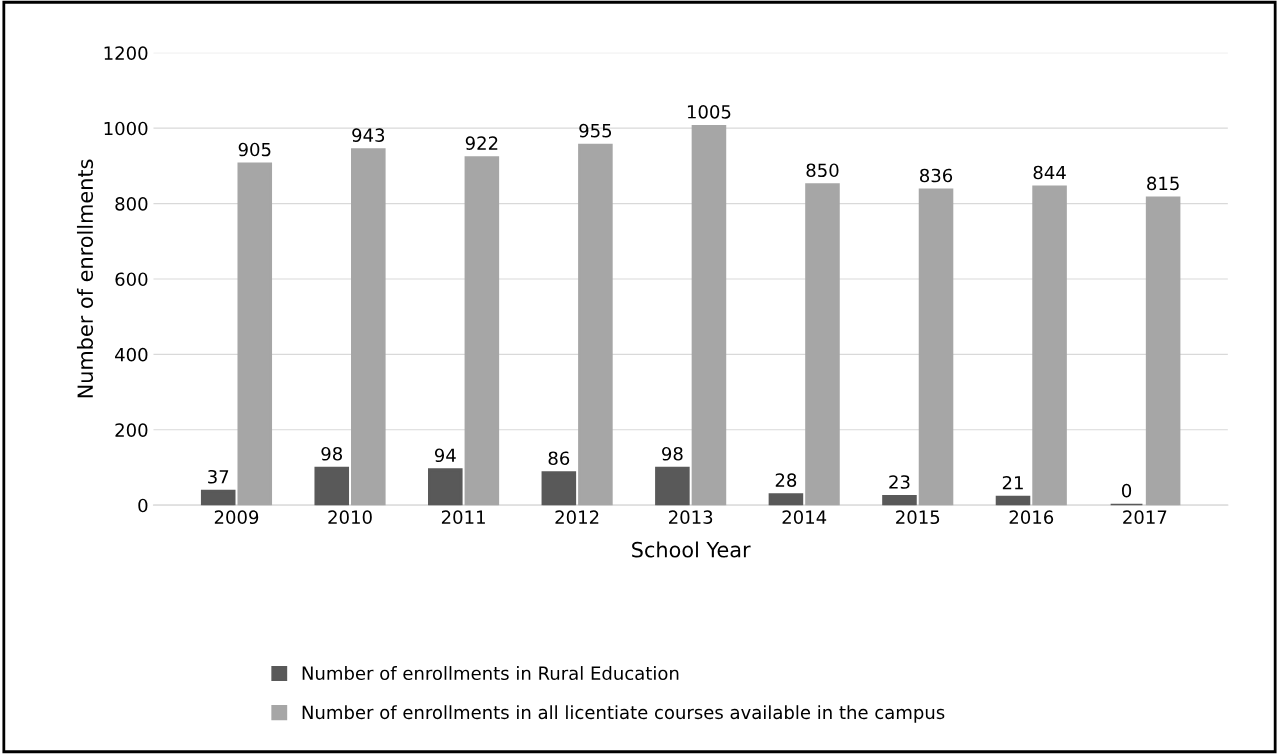 The width and height of the screenshot is (1279, 754). I want to click on data-label: 28, so click(786, 480).